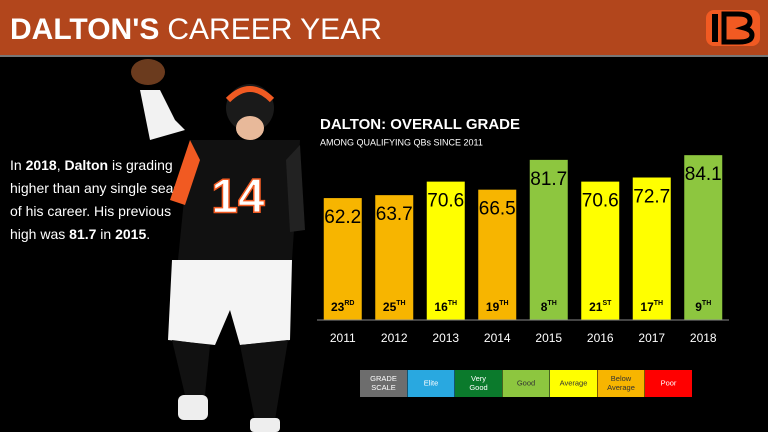  I want to click on rank-label: 17TH, so click(651, 307).